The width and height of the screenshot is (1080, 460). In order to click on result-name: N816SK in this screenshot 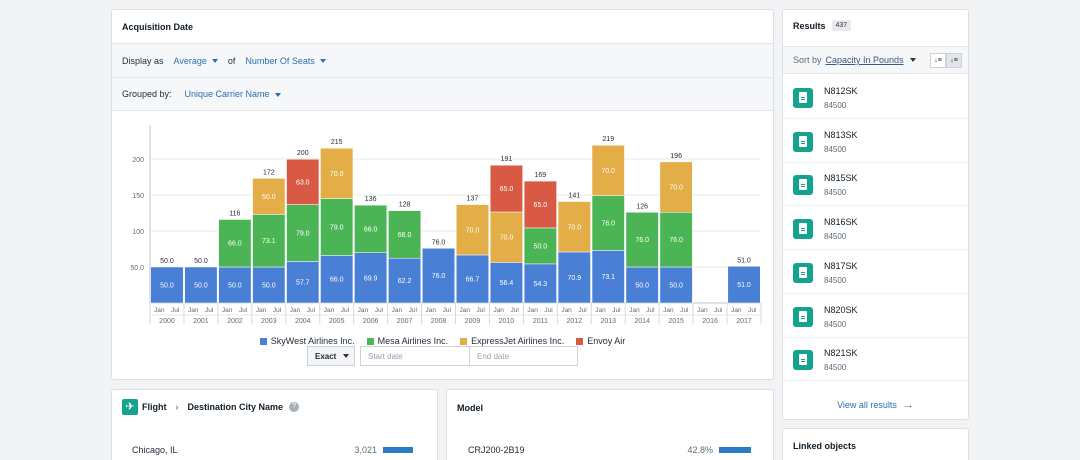, I will do `click(841, 222)`.